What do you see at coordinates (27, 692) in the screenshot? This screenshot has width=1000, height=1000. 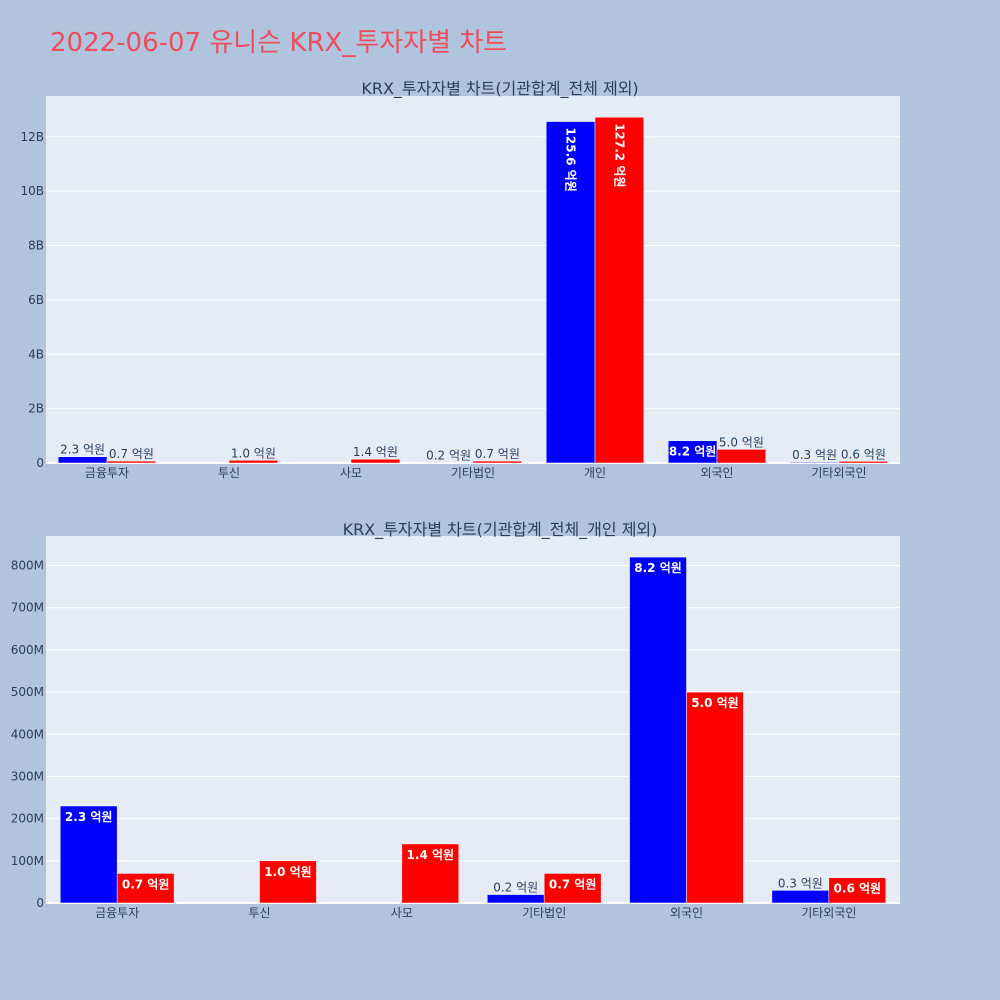 I see `y-tick-label: 500M` at bounding box center [27, 692].